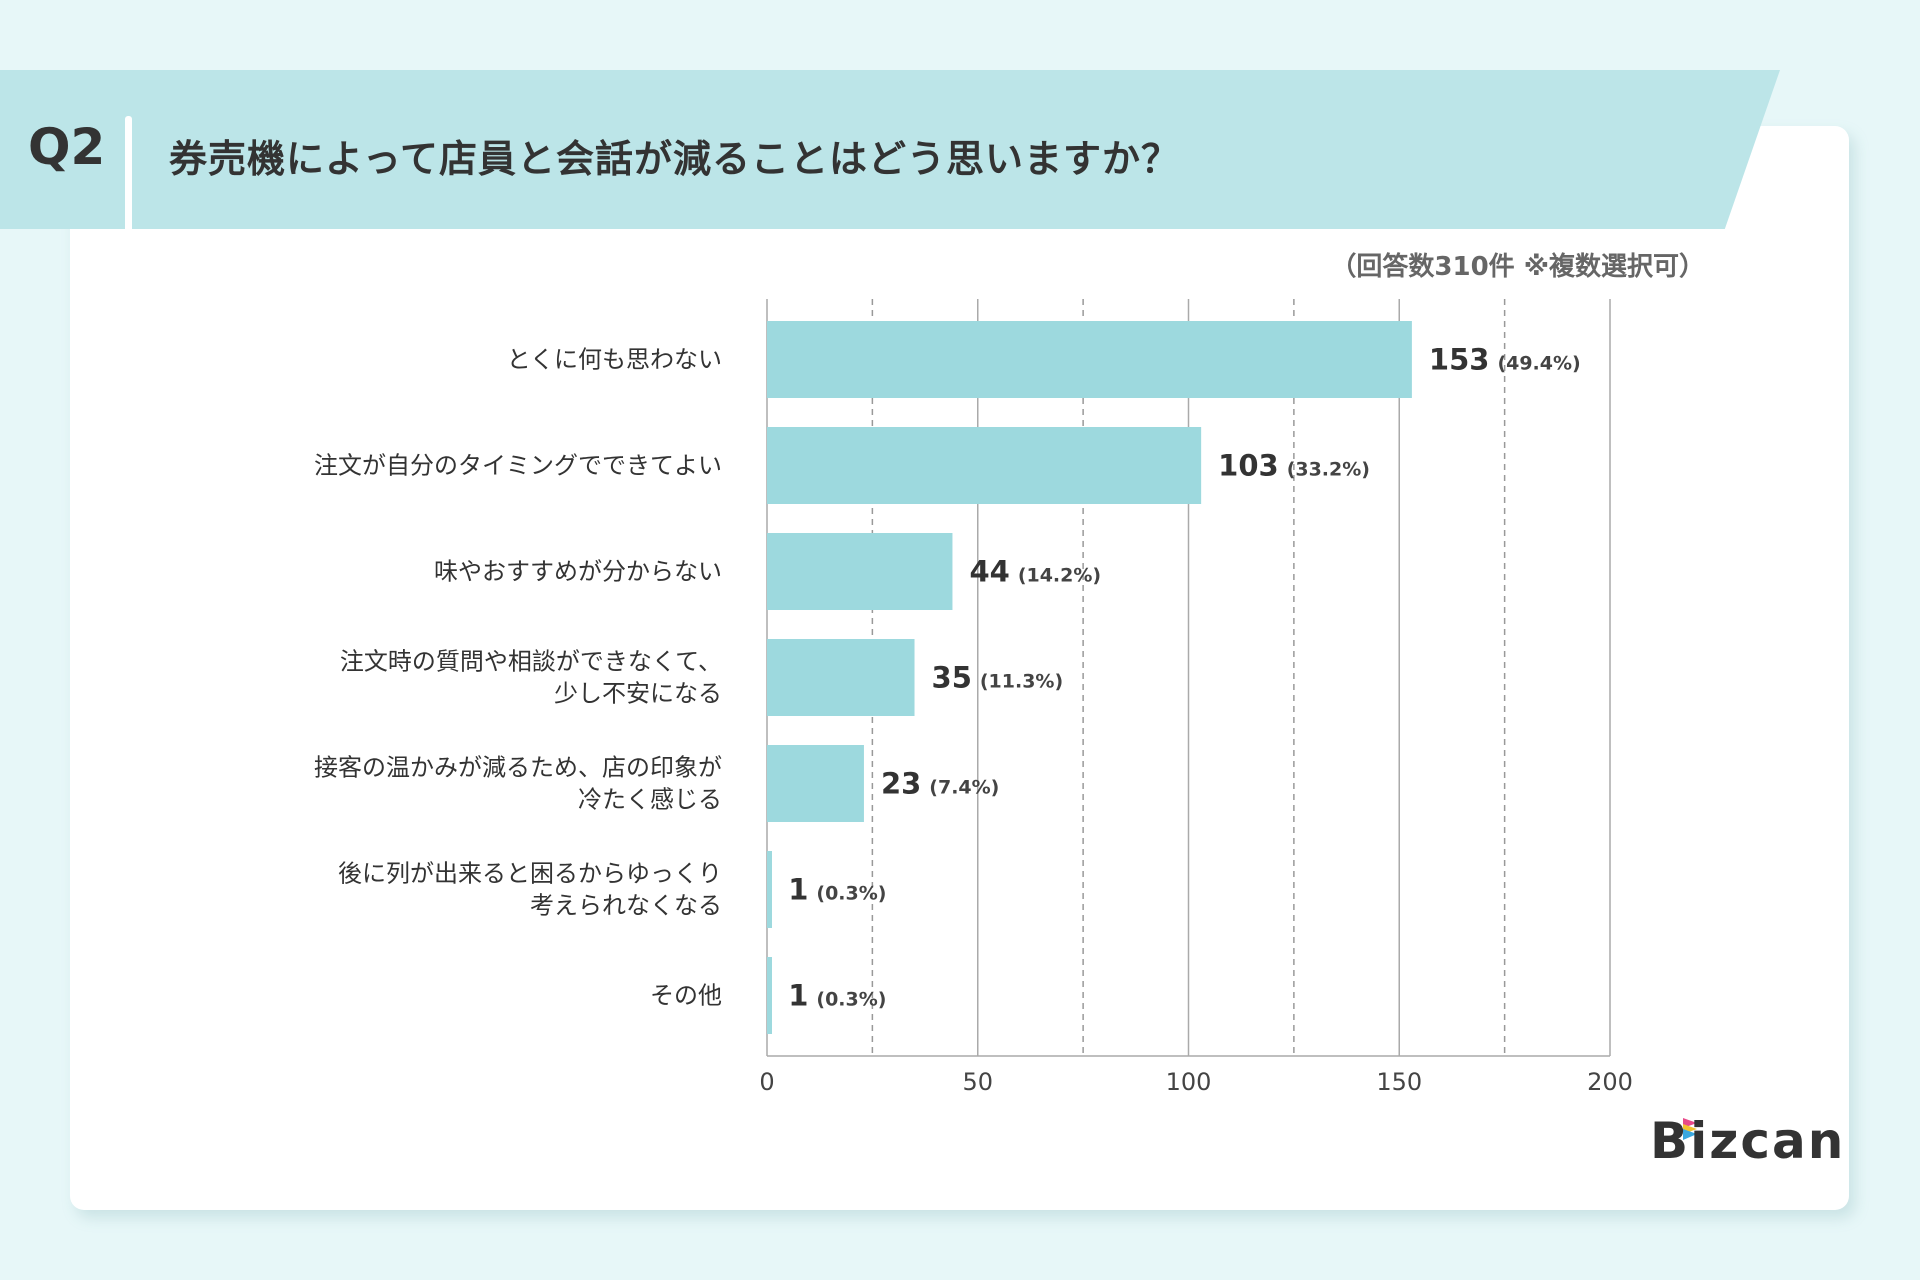 The width and height of the screenshot is (1920, 1280). I want to click on category-label: 考えられなくなる, so click(626, 906).